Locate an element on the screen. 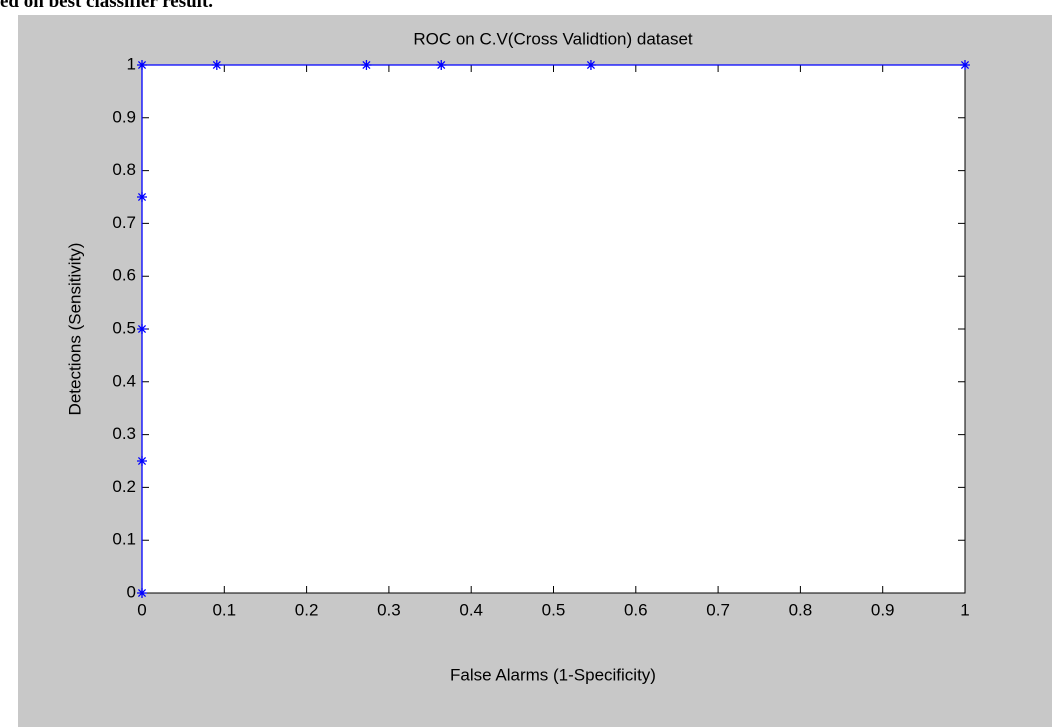 The height and width of the screenshot is (727, 1052). x-tick-label: 0.6 is located at coordinates (636, 609).